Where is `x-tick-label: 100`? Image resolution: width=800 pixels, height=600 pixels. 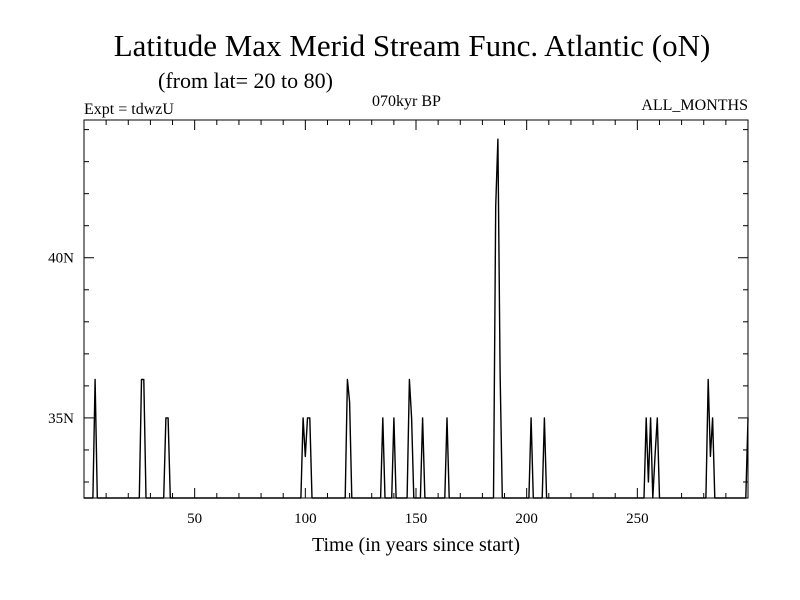
x-tick-label: 100 is located at coordinates (305, 519).